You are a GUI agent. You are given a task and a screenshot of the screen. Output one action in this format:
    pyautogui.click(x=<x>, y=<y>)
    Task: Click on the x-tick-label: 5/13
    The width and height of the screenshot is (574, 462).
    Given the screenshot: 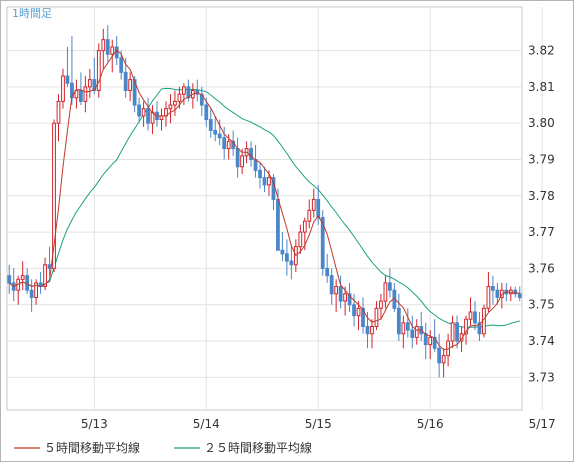 What is the action you would take?
    pyautogui.click(x=94, y=424)
    